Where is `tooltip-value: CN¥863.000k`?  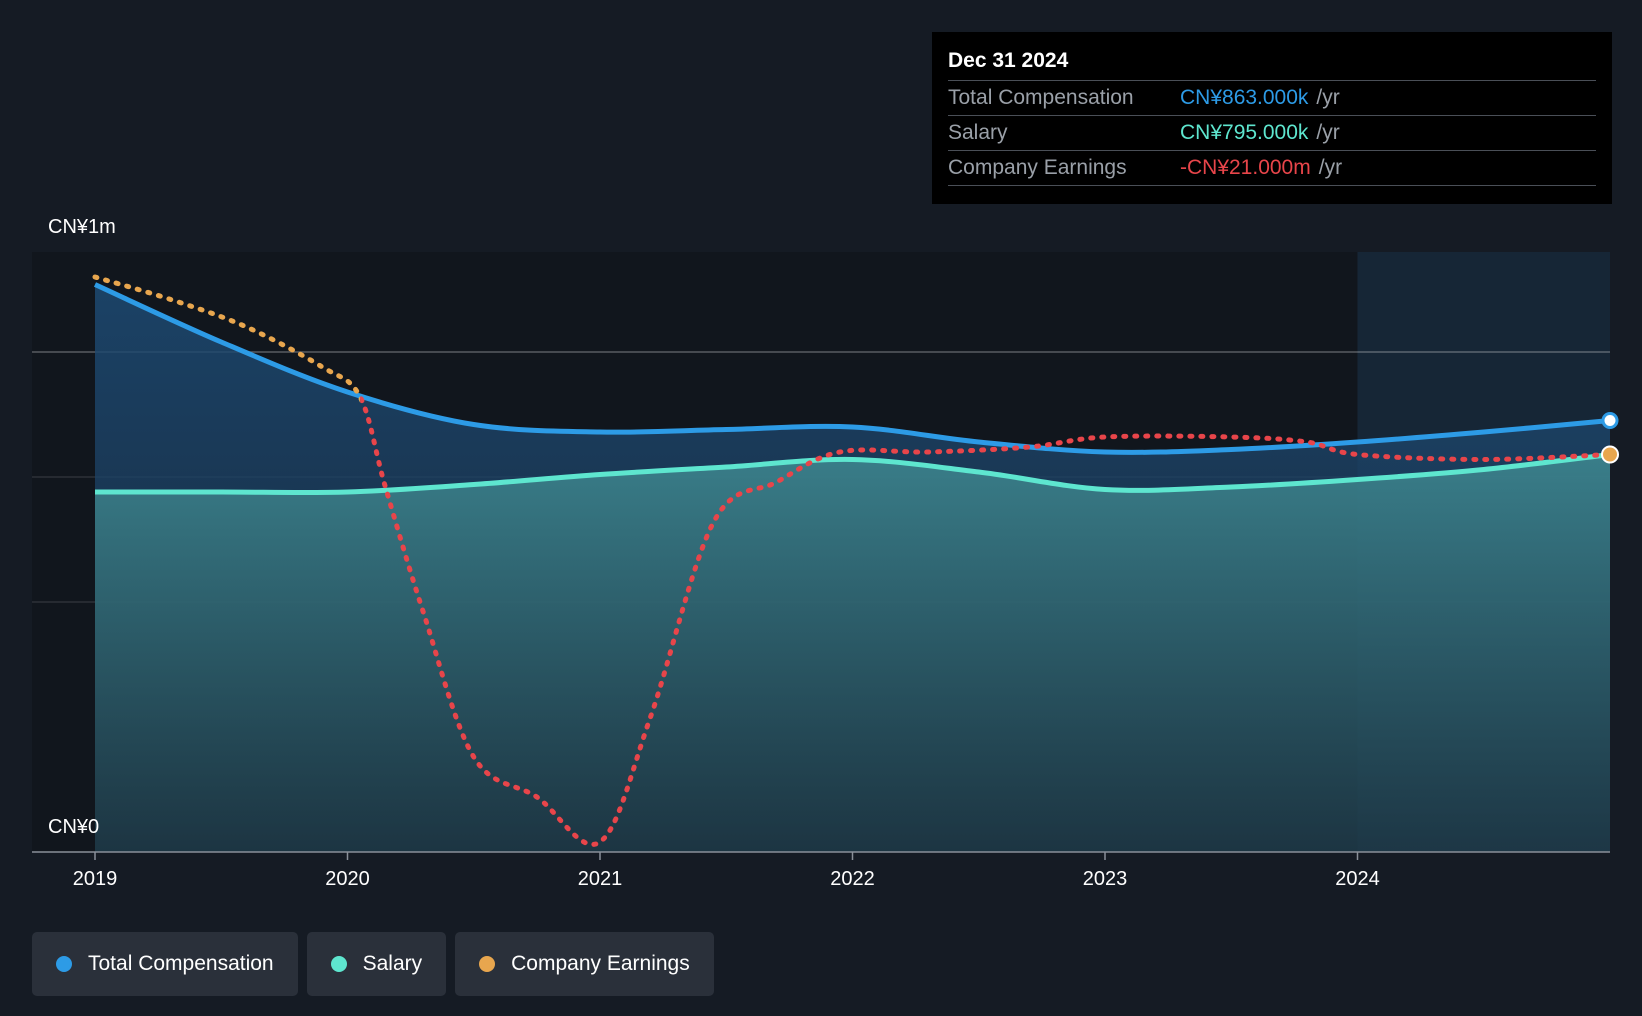
tooltip-value: CN¥863.000k is located at coordinates (1244, 97).